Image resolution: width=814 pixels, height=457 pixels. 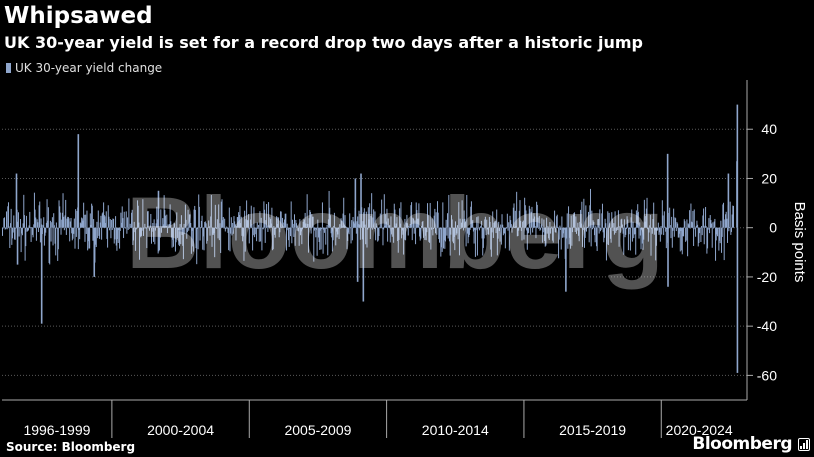 What do you see at coordinates (804, 444) in the screenshot?
I see `chart-icon` at bounding box center [804, 444].